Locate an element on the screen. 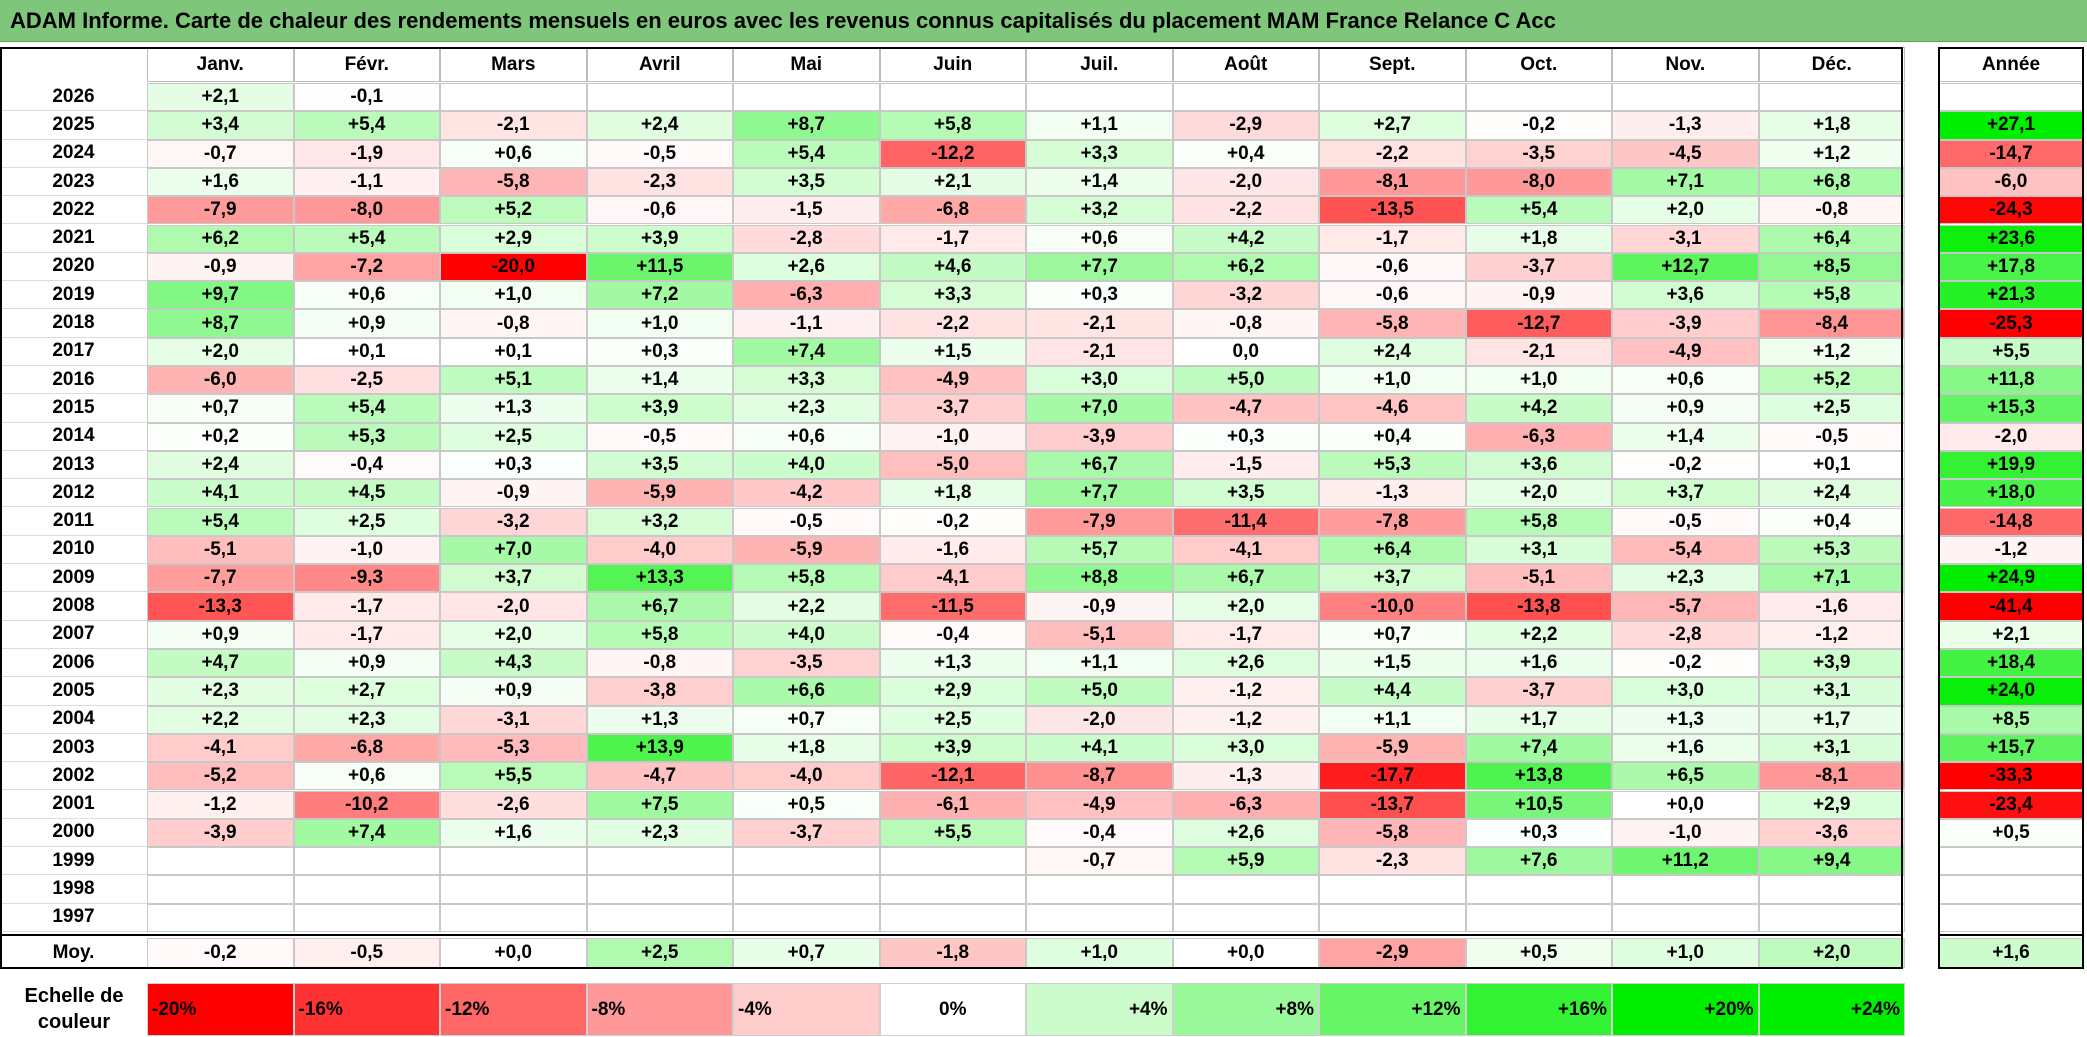 The width and height of the screenshot is (2087, 1037). heatmap-cell: +1,0 is located at coordinates (1538, 380).